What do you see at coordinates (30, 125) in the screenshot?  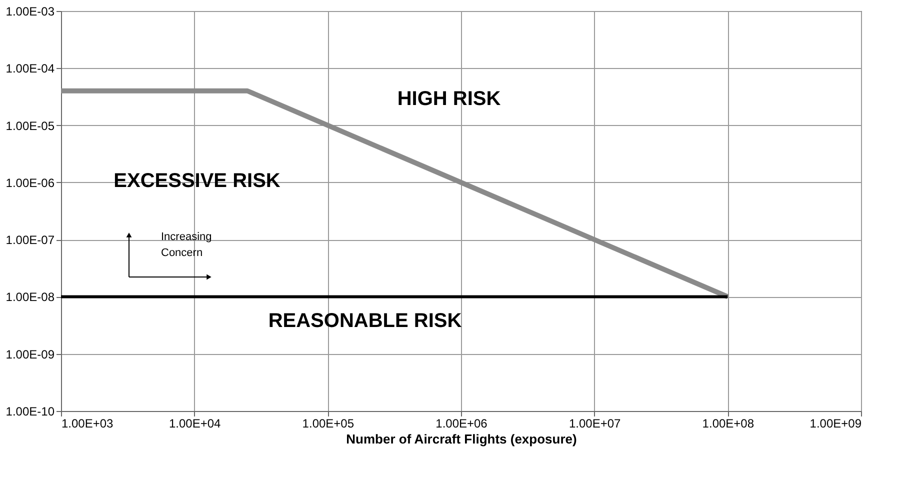 I see `y-tick-label: 1.00E-05` at bounding box center [30, 125].